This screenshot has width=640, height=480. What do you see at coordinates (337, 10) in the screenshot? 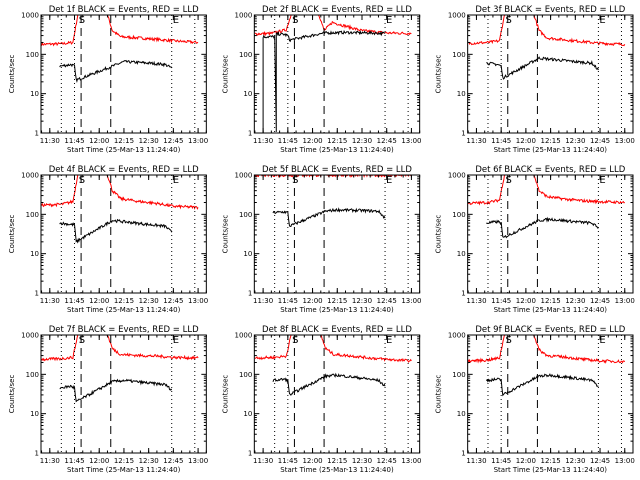
I see `panel-title: Det 2f BLACK = Events, RED = LLD` at bounding box center [337, 10].